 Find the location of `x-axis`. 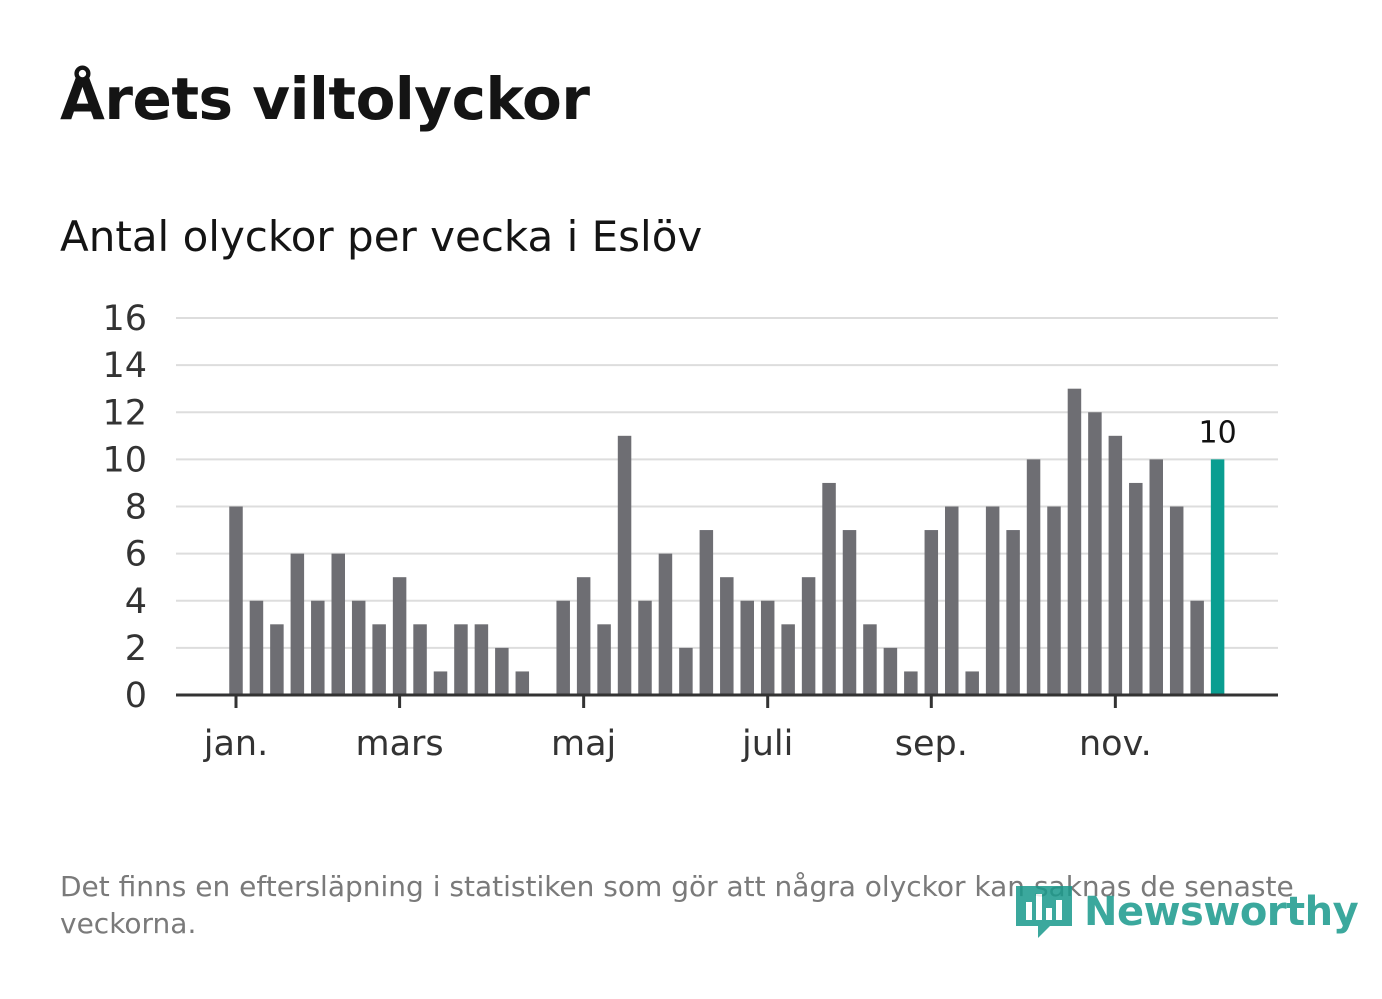

x-axis is located at coordinates (727, 700).